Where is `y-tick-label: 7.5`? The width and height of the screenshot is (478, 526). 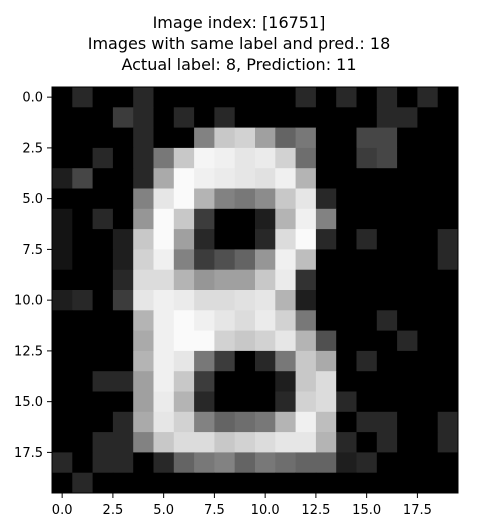
y-tick-label: 7.5 is located at coordinates (32, 250).